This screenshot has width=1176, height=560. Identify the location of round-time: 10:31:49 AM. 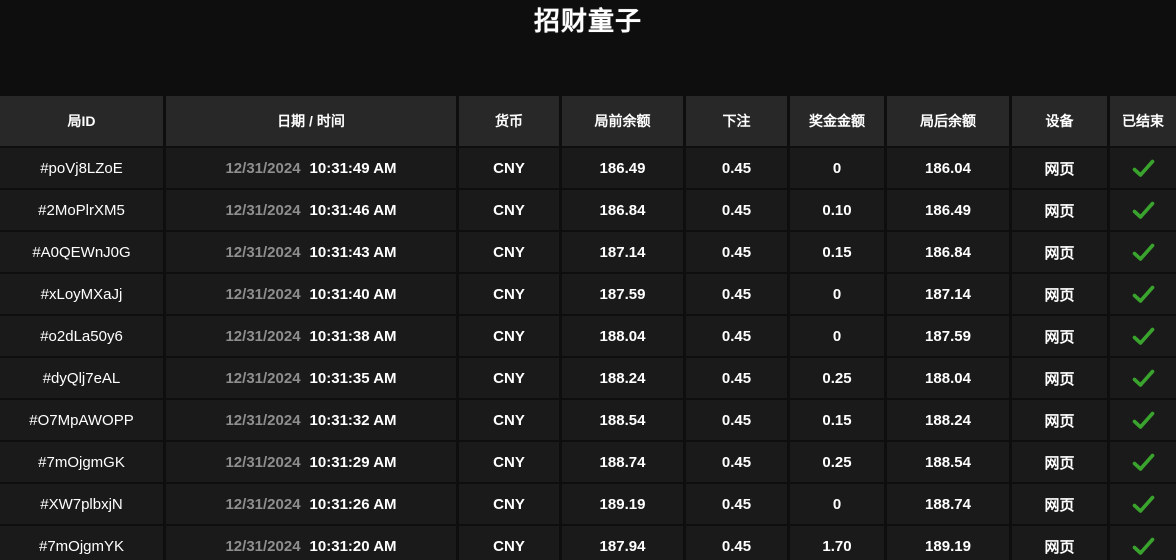
(353, 168).